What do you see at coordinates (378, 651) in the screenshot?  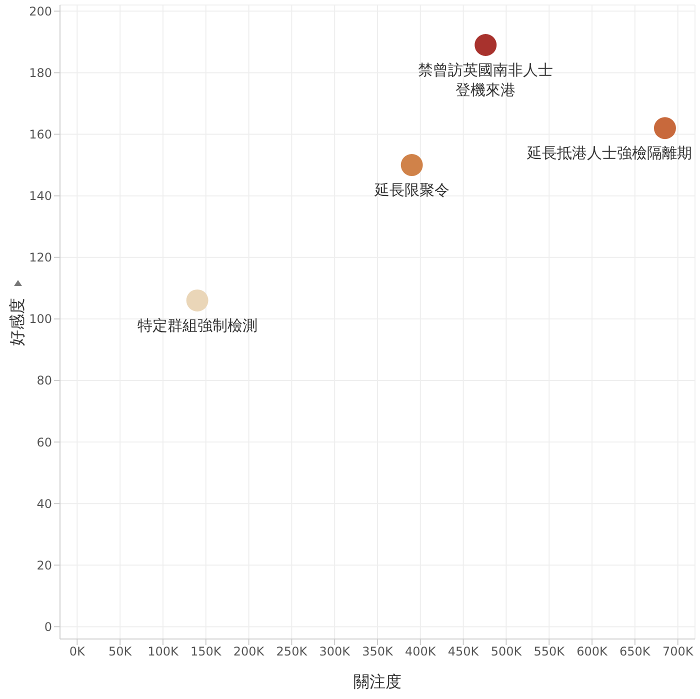 I see `x-tick-label: 350K` at bounding box center [378, 651].